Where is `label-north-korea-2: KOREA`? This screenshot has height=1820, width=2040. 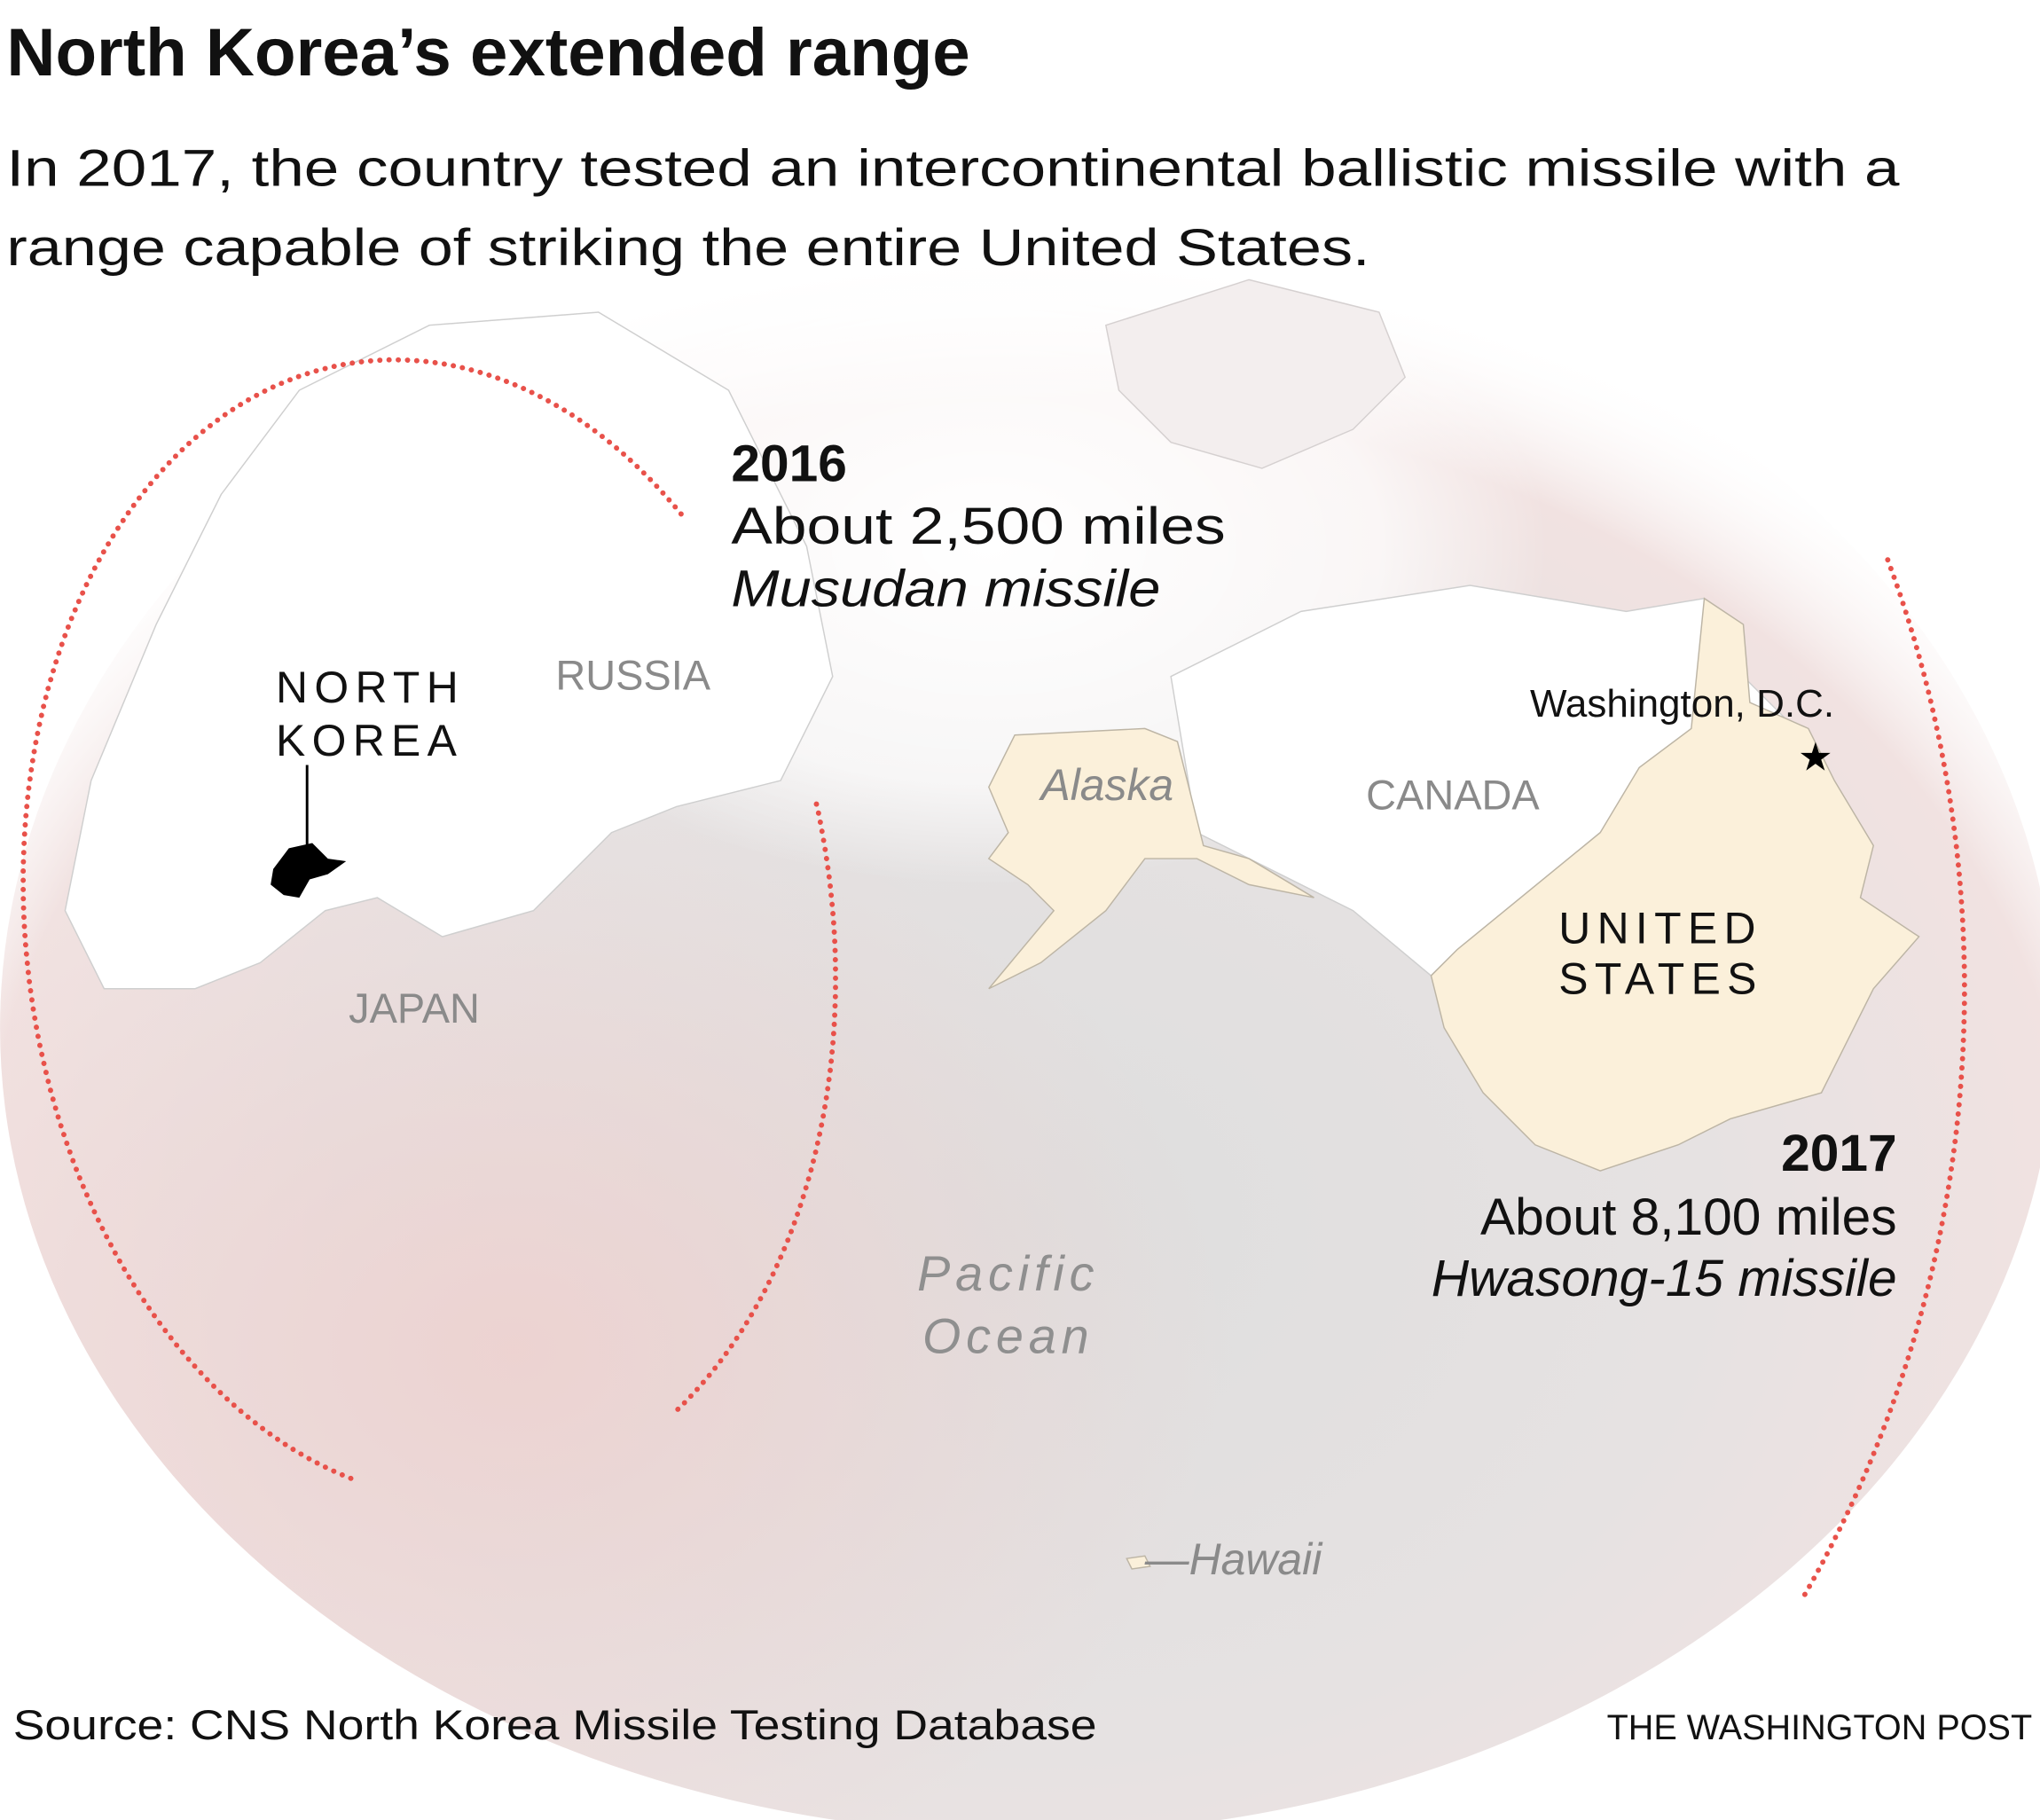
label-north-korea-2: KOREA is located at coordinates (369, 740).